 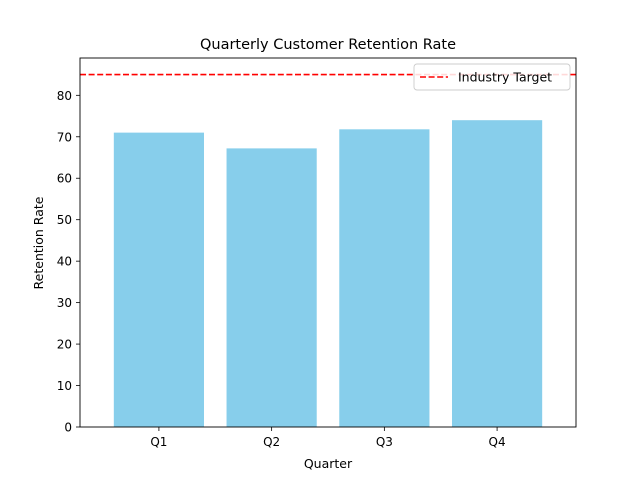 What do you see at coordinates (497, 273) in the screenshot?
I see `bar-q4` at bounding box center [497, 273].